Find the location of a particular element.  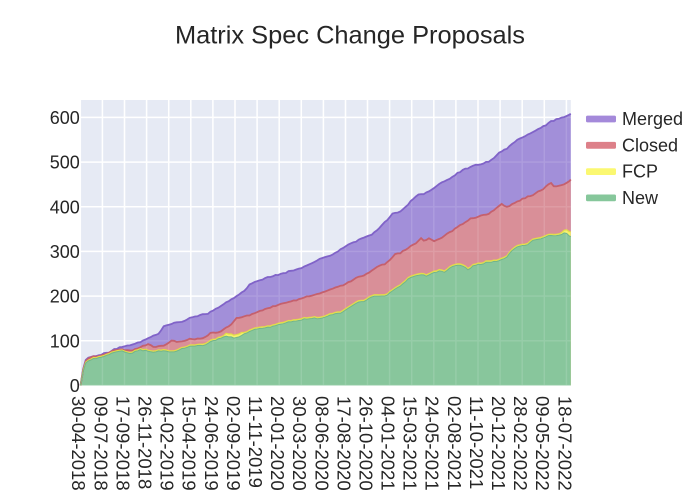

svg-text: 02-08-2021 is located at coordinates (454, 443).